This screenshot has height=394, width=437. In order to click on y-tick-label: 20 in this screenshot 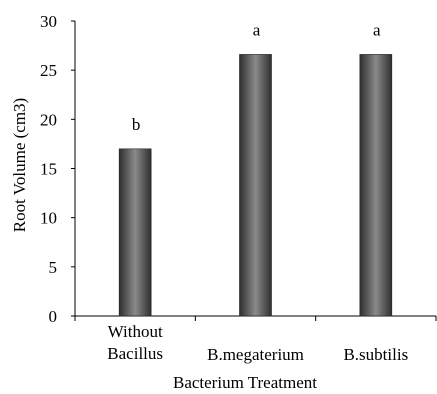, I will do `click(48, 119)`.